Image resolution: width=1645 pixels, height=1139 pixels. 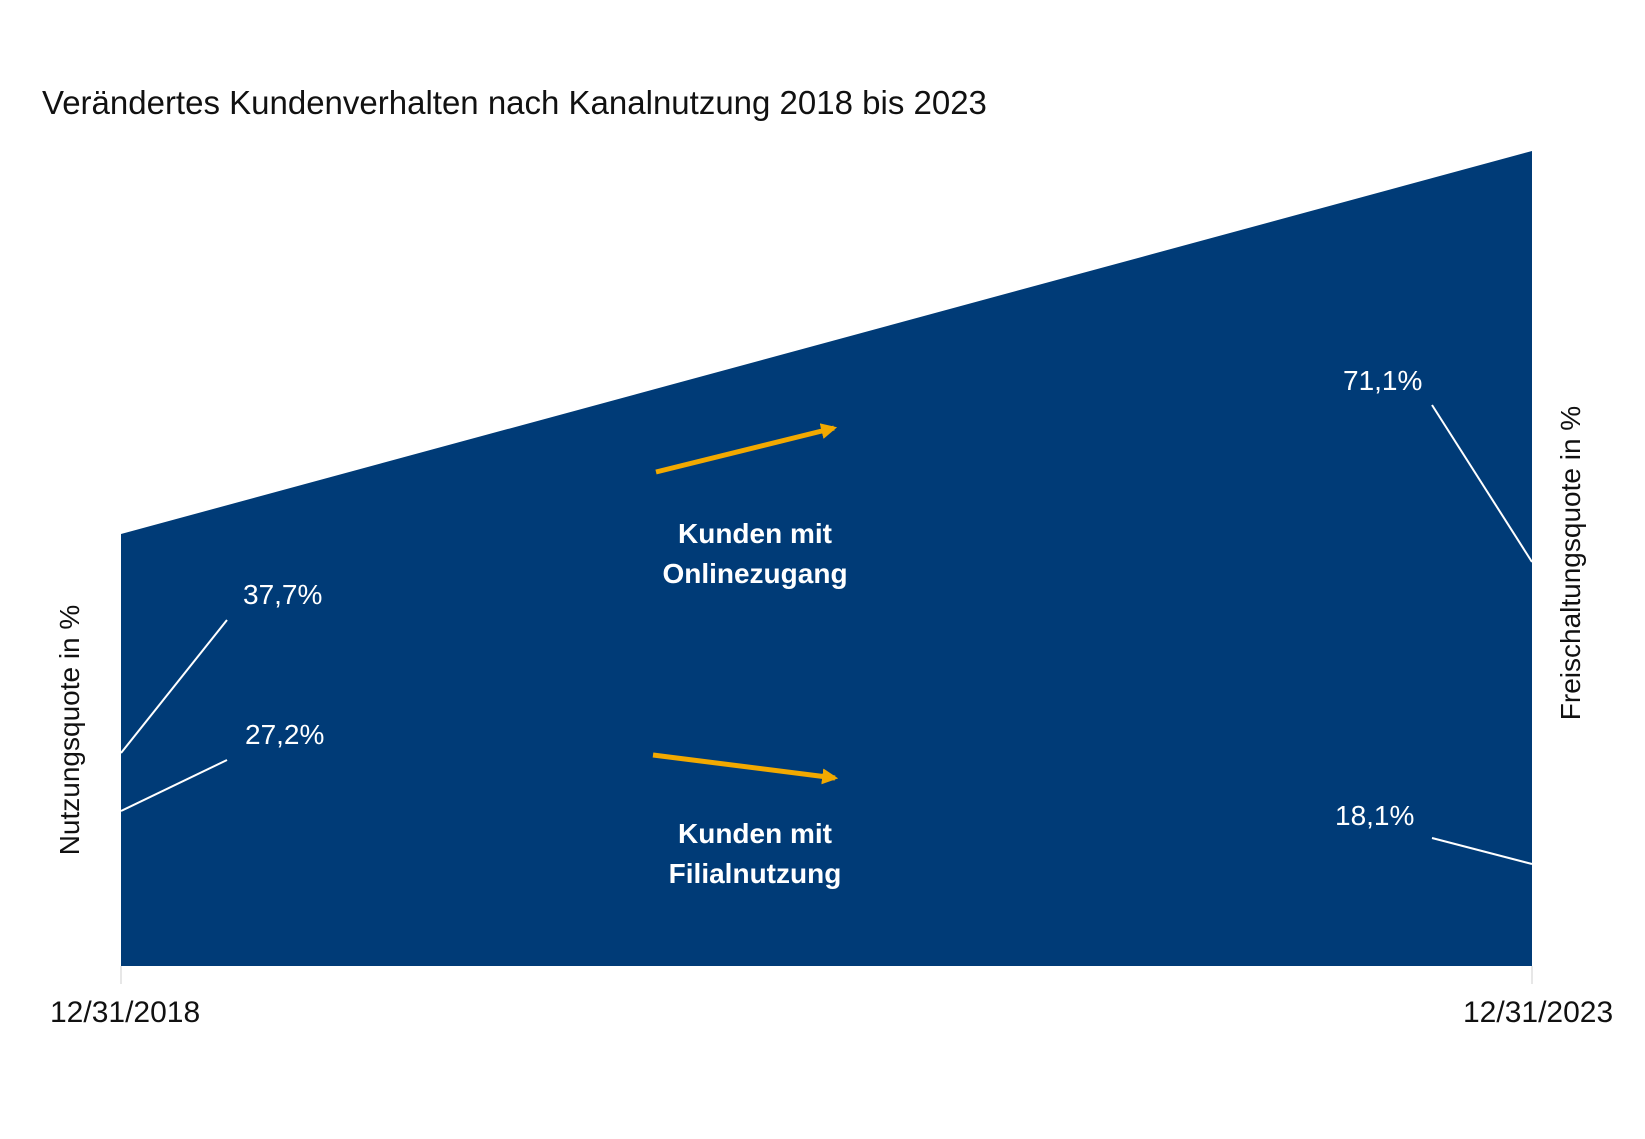 What do you see at coordinates (174, 785) in the screenshot?
I see `leader-line-filial-start` at bounding box center [174, 785].